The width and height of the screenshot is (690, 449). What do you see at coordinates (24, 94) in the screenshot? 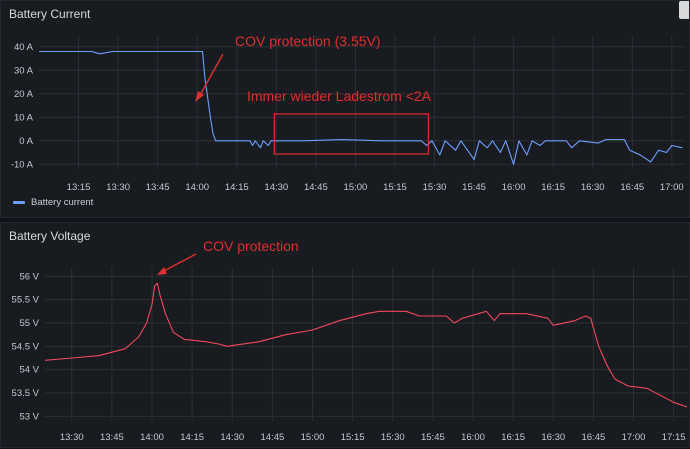
I see `y-tick-label: 20 A` at bounding box center [24, 94].